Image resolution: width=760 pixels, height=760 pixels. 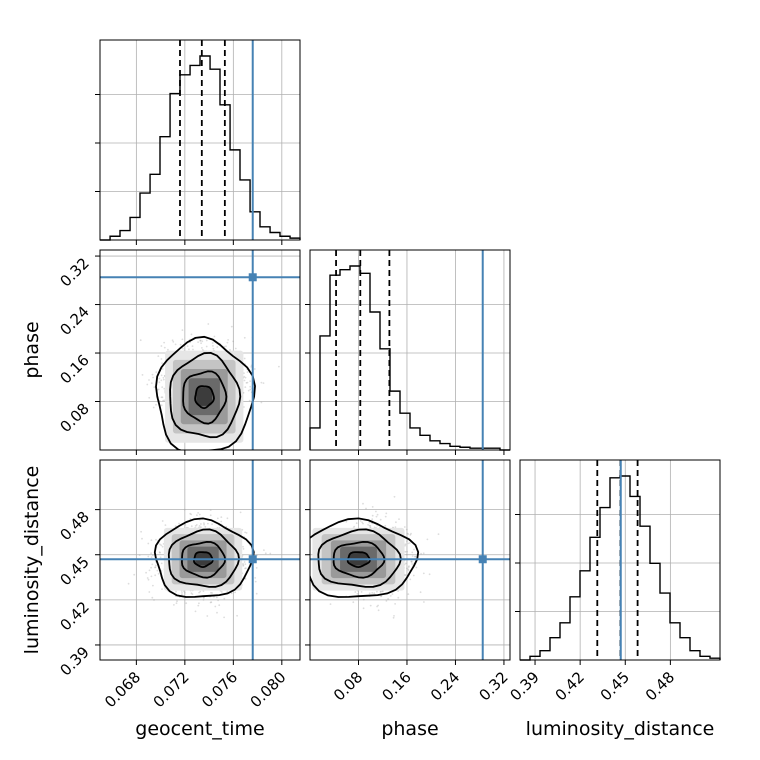 I want to click on x-tick-label-geocent-time: 0.068, so click(x=122, y=689).